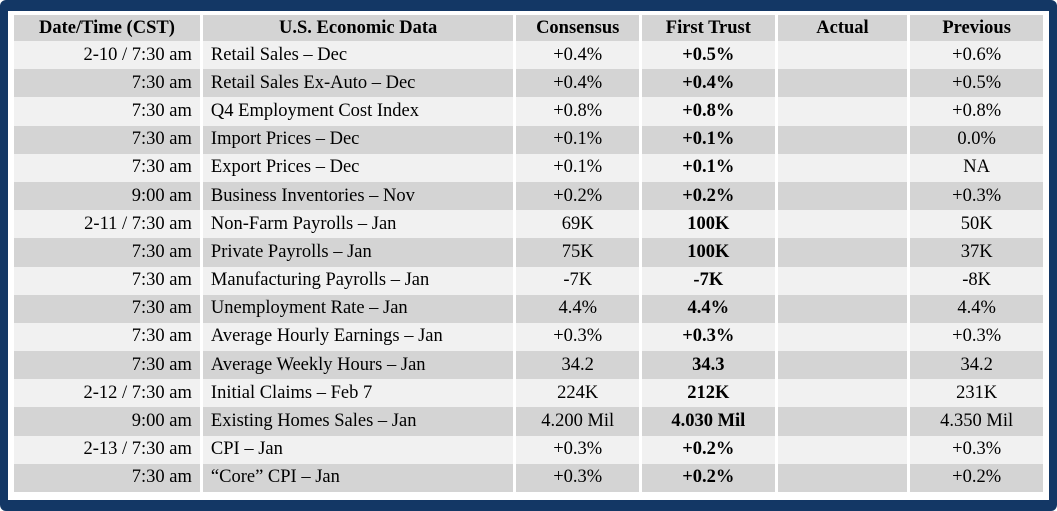 The height and width of the screenshot is (511, 1057). I want to click on cell-indicator: Non-Farm Payrolls – Jan, so click(358, 224).